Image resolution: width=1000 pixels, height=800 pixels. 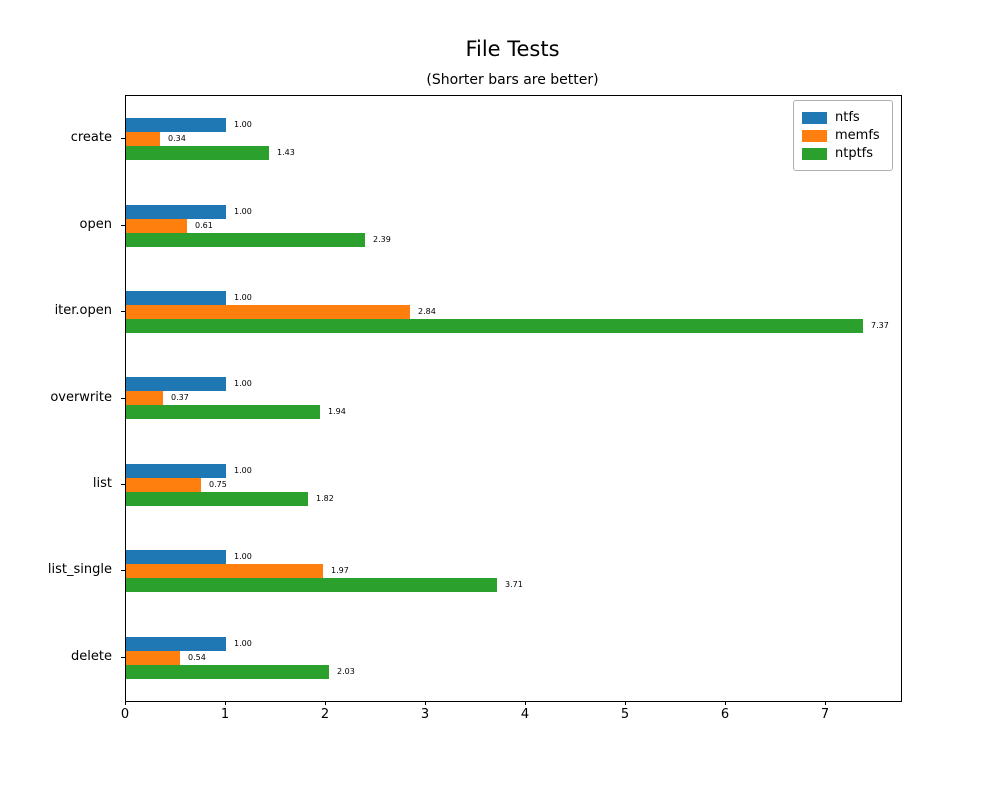 I want to click on legend-item-ntfs: ntfs, so click(x=843, y=118).